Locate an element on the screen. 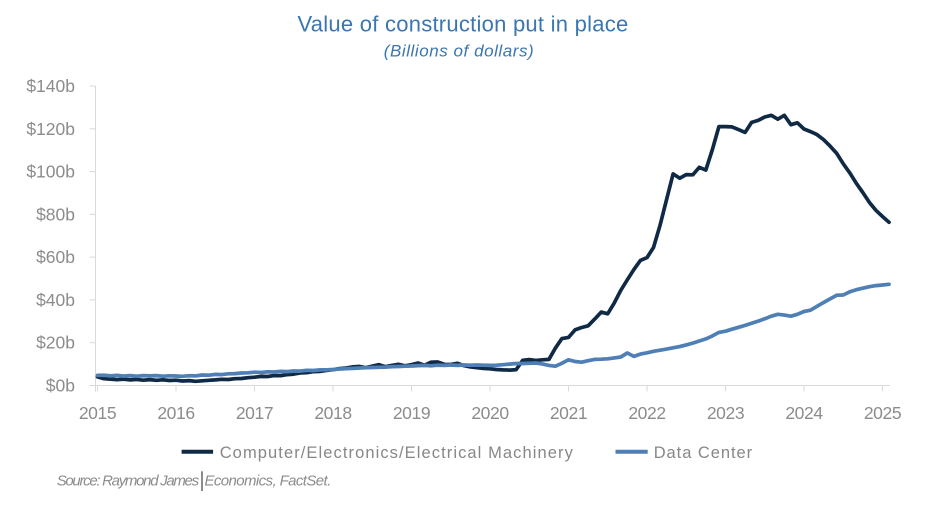 This screenshot has width=936, height=510. svg-text: Source: Raymond James is located at coordinates (128, 481).